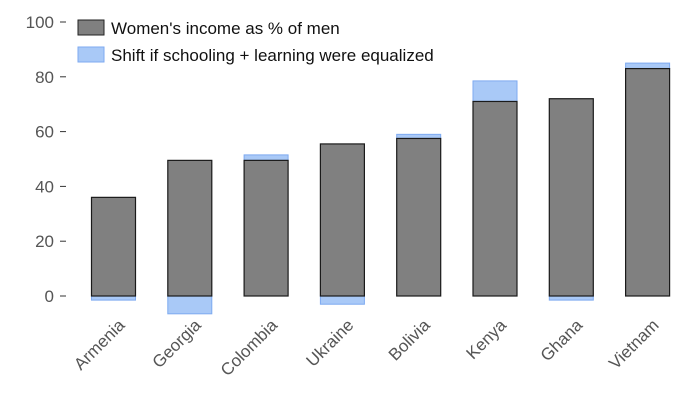  I want to click on income-bar-vietnam, so click(647, 182).